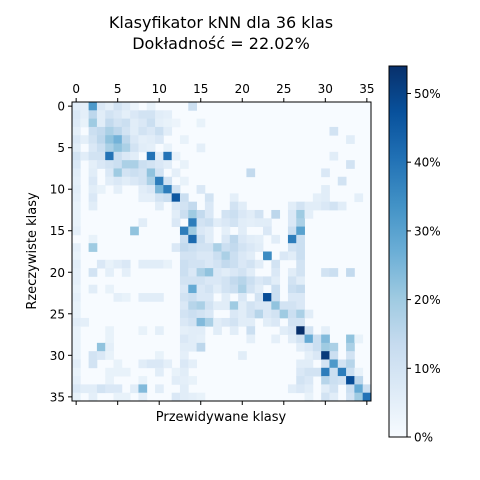  What do you see at coordinates (242, 89) in the screenshot?
I see `x-tick-label: 20` at bounding box center [242, 89].